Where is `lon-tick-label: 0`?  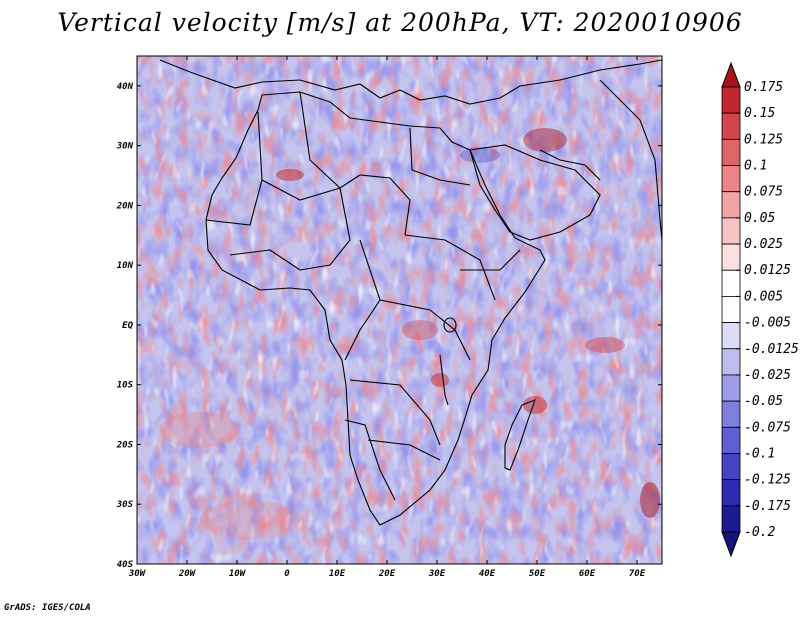
lon-tick-label: 0 is located at coordinates (287, 574).